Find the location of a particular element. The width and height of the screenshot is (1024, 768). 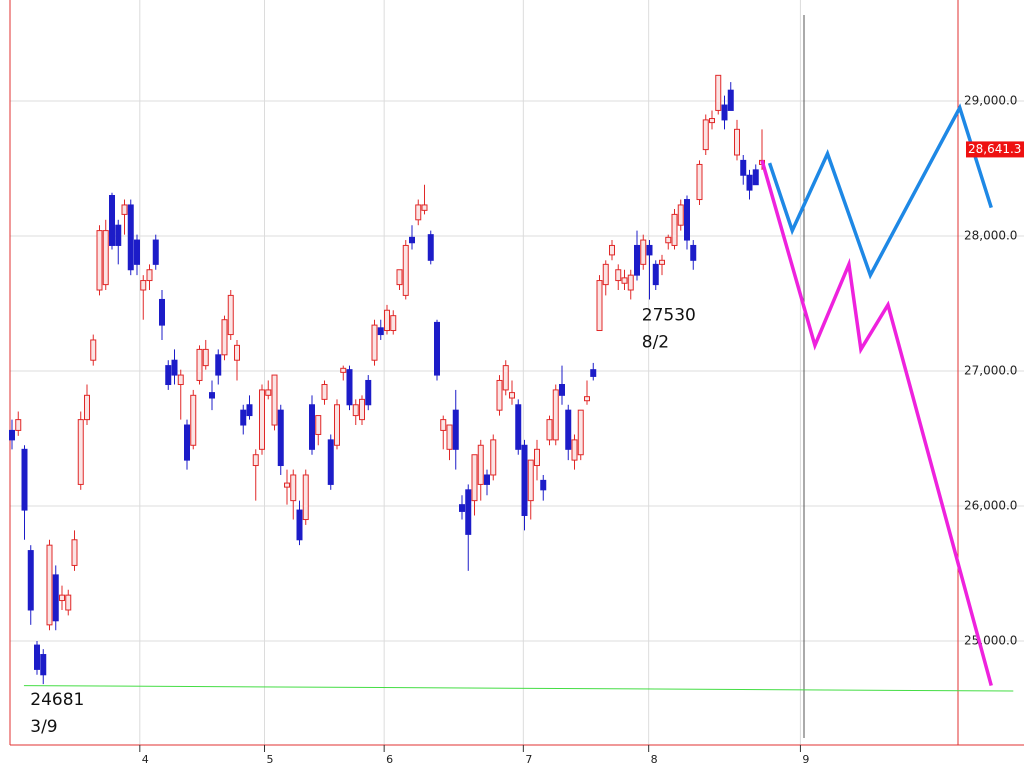

annotation-value: 27530 is located at coordinates (669, 315).